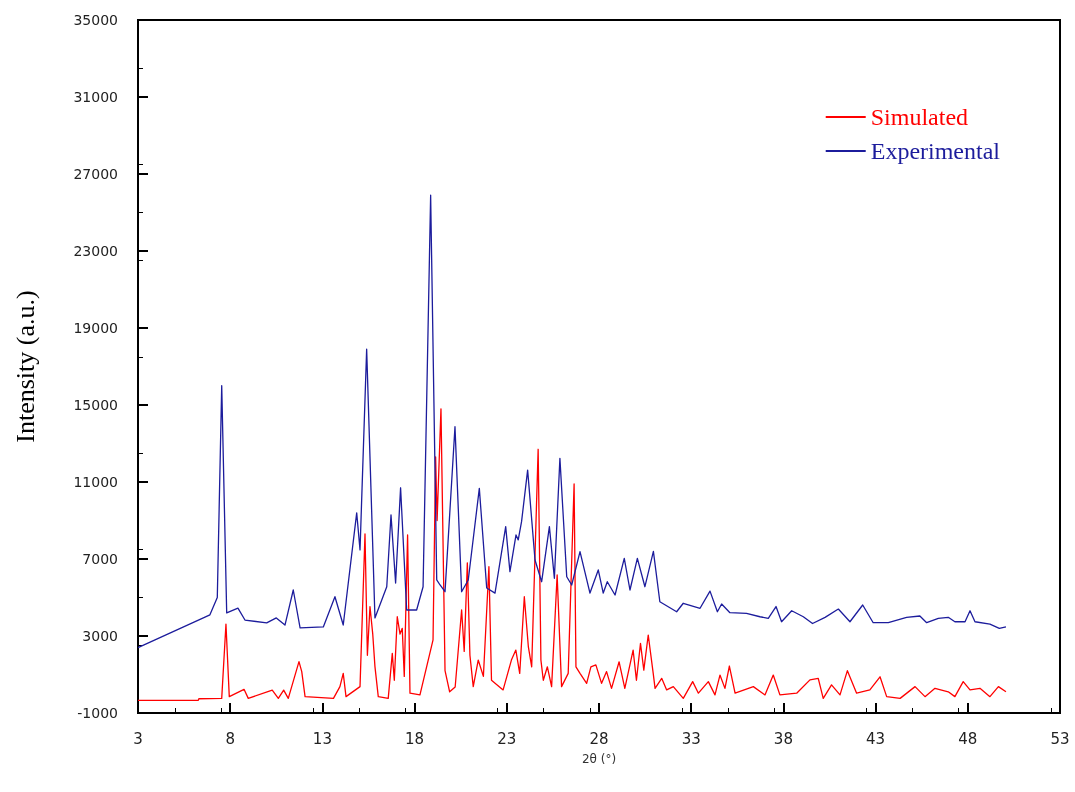 Image resolution: width=1075 pixels, height=792 pixels. Describe the element at coordinates (415, 738) in the screenshot. I see `x-tick-label: 18` at that location.